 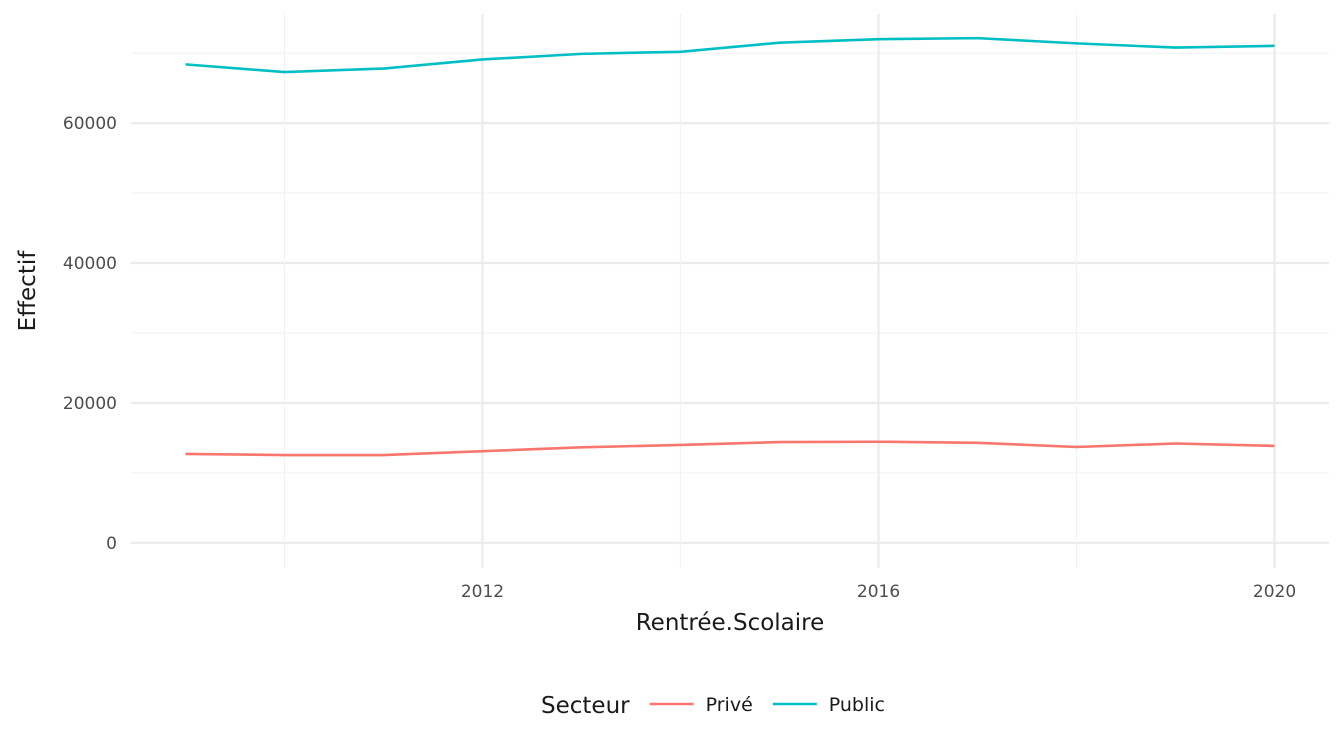 What do you see at coordinates (482, 592) in the screenshot?
I see `x-tick-label: 2012` at bounding box center [482, 592].